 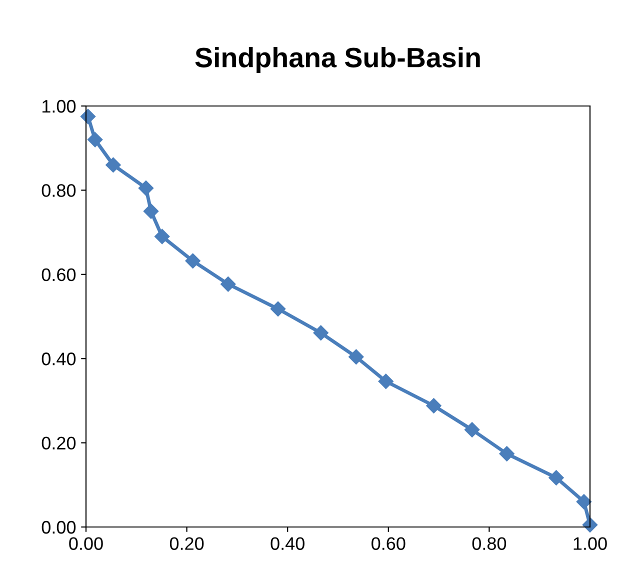 What do you see at coordinates (337, 60) in the screenshot?
I see `chart-title: Sindphana Sub-Basin` at bounding box center [337, 60].